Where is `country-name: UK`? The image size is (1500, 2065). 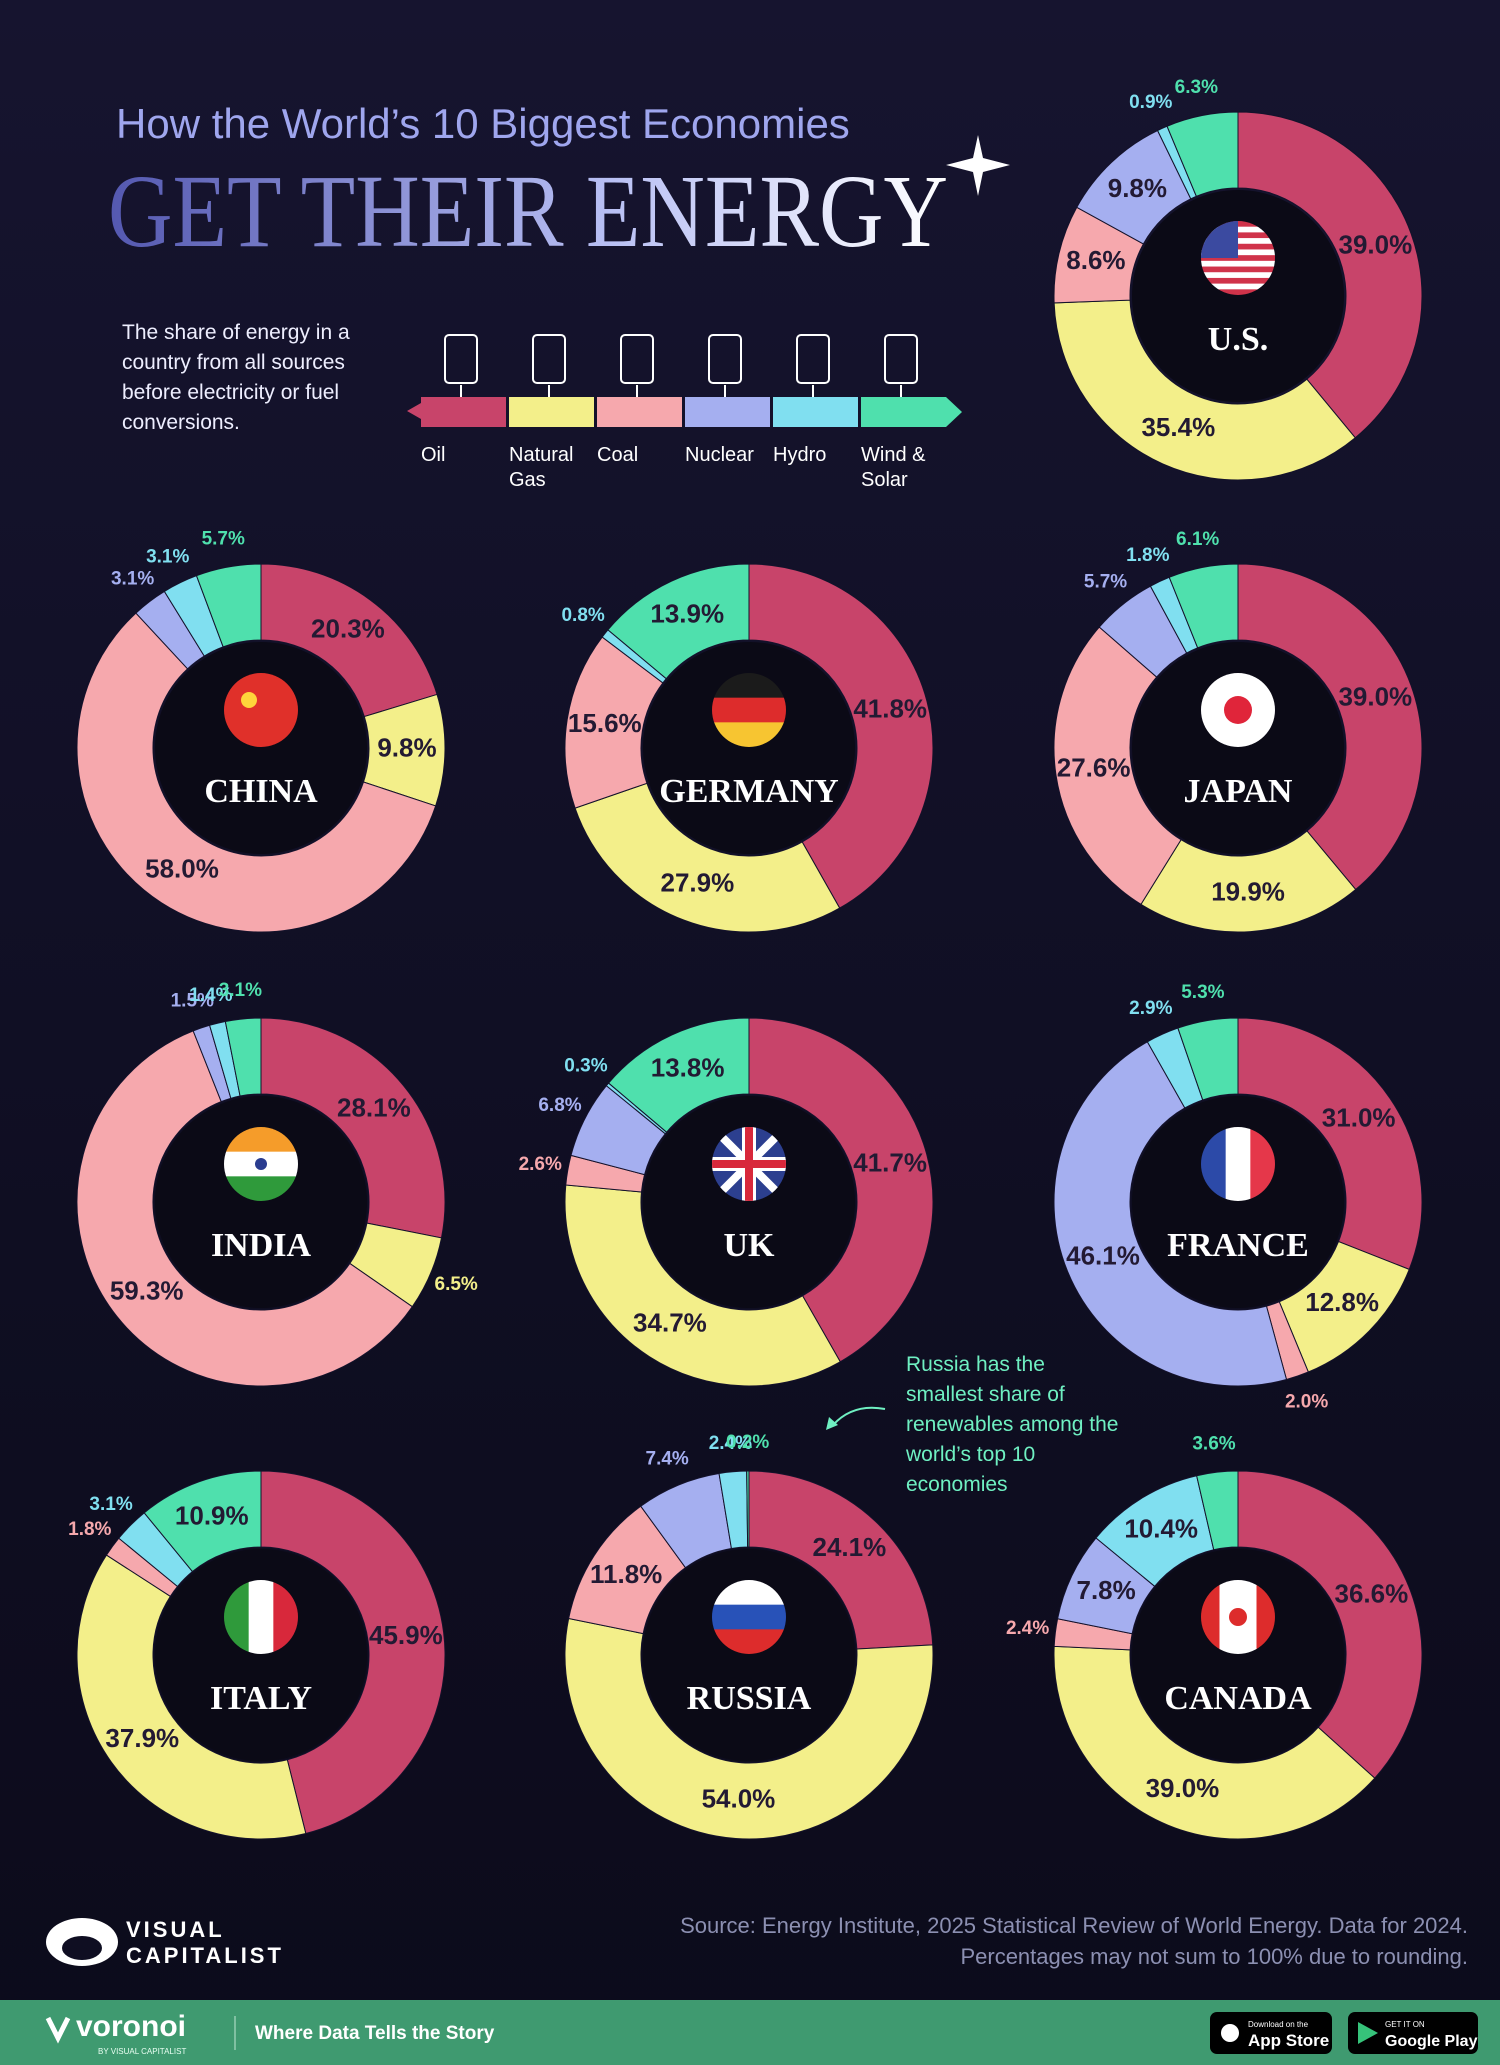 country-name: UK is located at coordinates (750, 1245).